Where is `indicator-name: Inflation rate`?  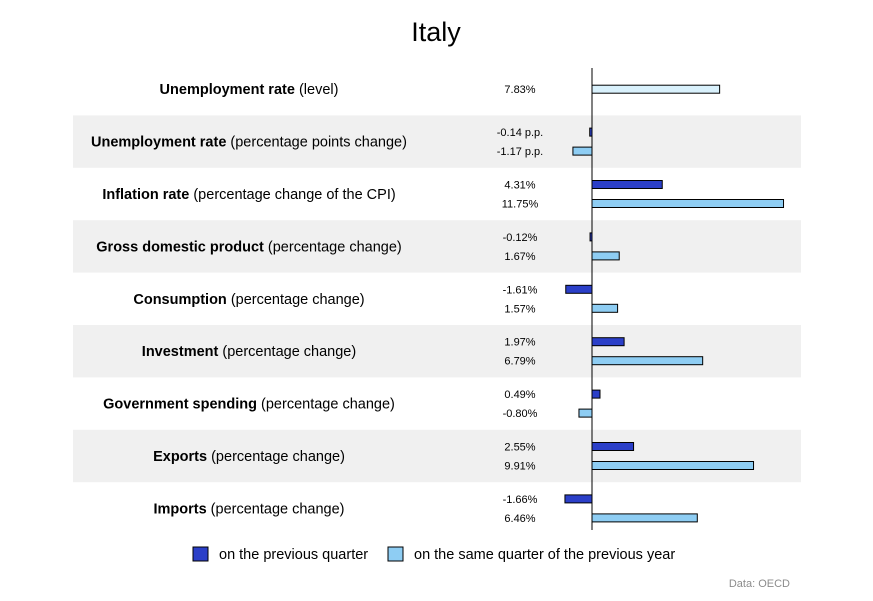
indicator-name: Inflation rate is located at coordinates (145, 195).